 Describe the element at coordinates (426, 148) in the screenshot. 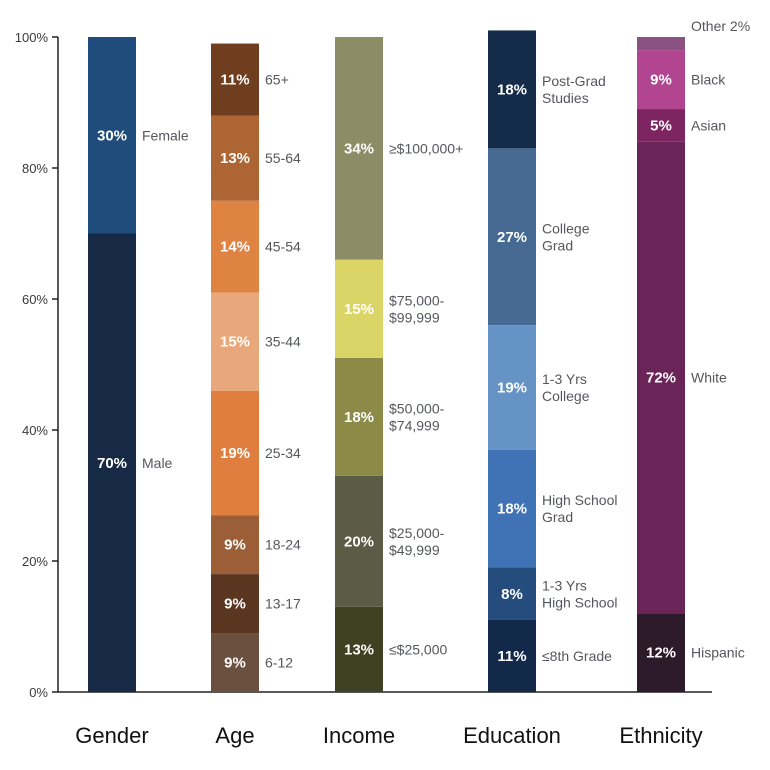

I see `segment-category-label: ≥$100,000+` at that location.